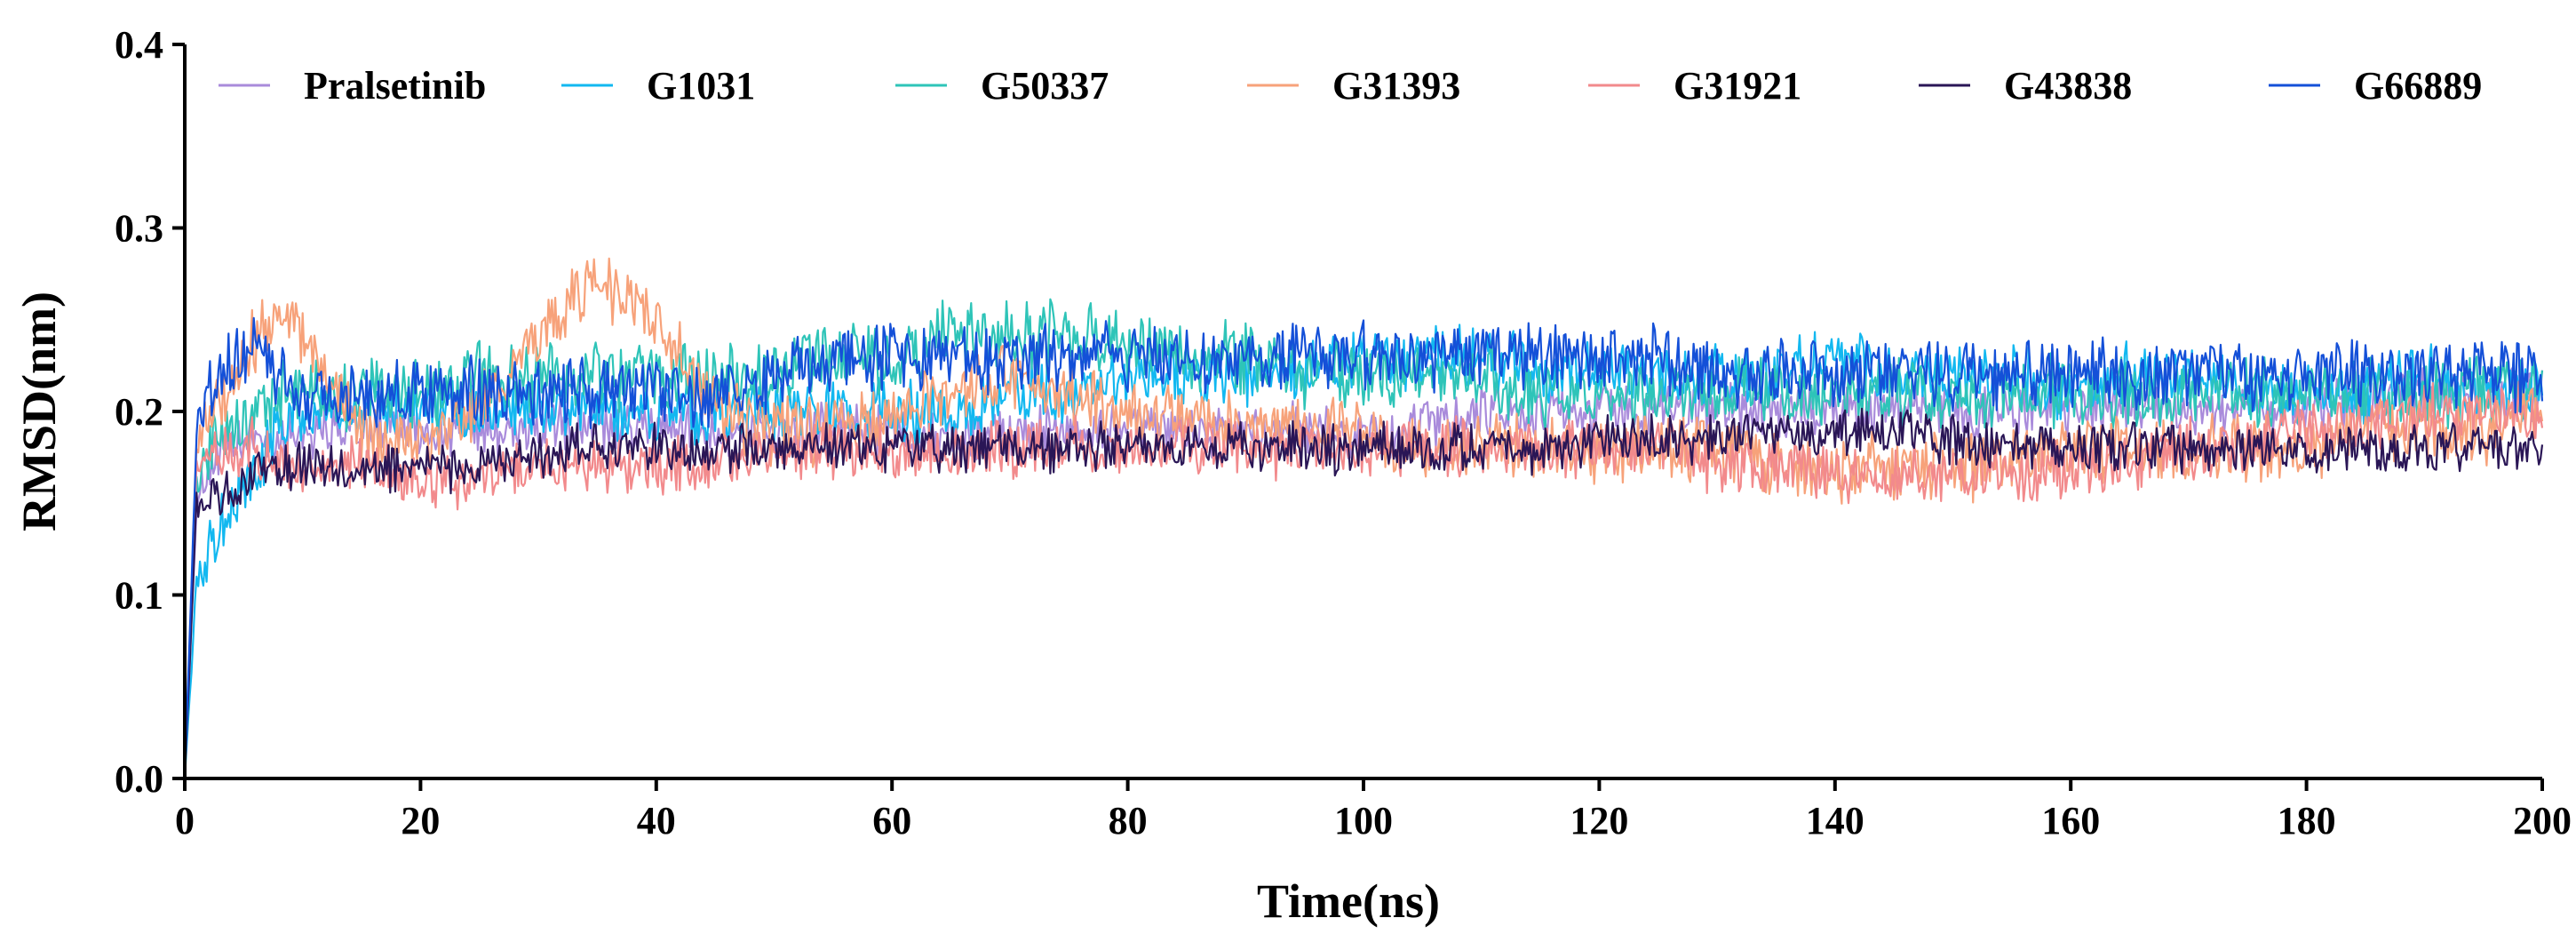 This screenshot has height=942, width=2576. Describe the element at coordinates (2070, 820) in the screenshot. I see `x-tick-label: 160` at that location.